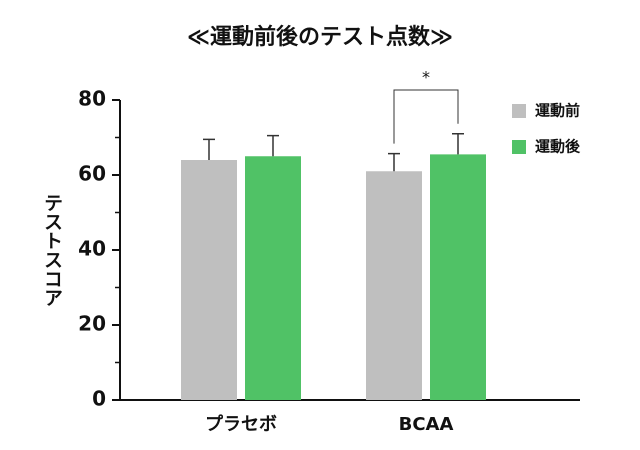  Describe the element at coordinates (92, 99) in the screenshot. I see `y-tick-label: 80` at that location.